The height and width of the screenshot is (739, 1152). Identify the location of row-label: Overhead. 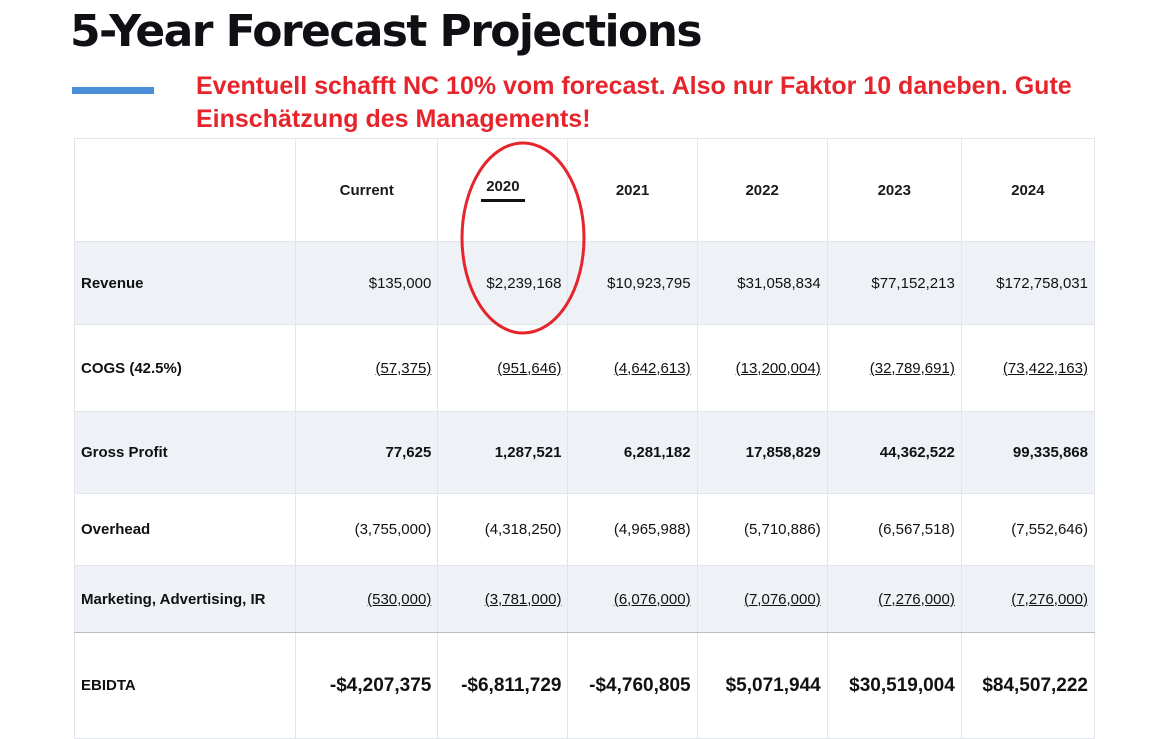
(185, 529).